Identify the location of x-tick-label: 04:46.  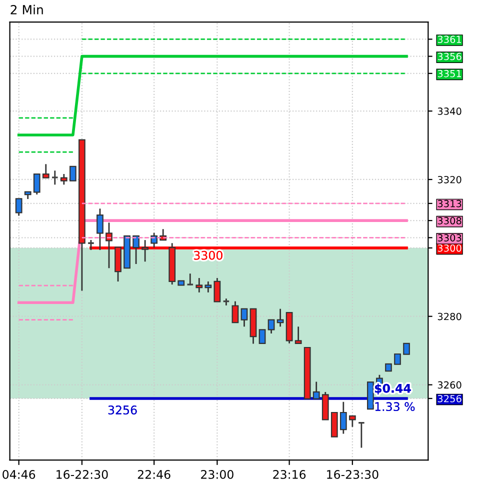
(19, 474).